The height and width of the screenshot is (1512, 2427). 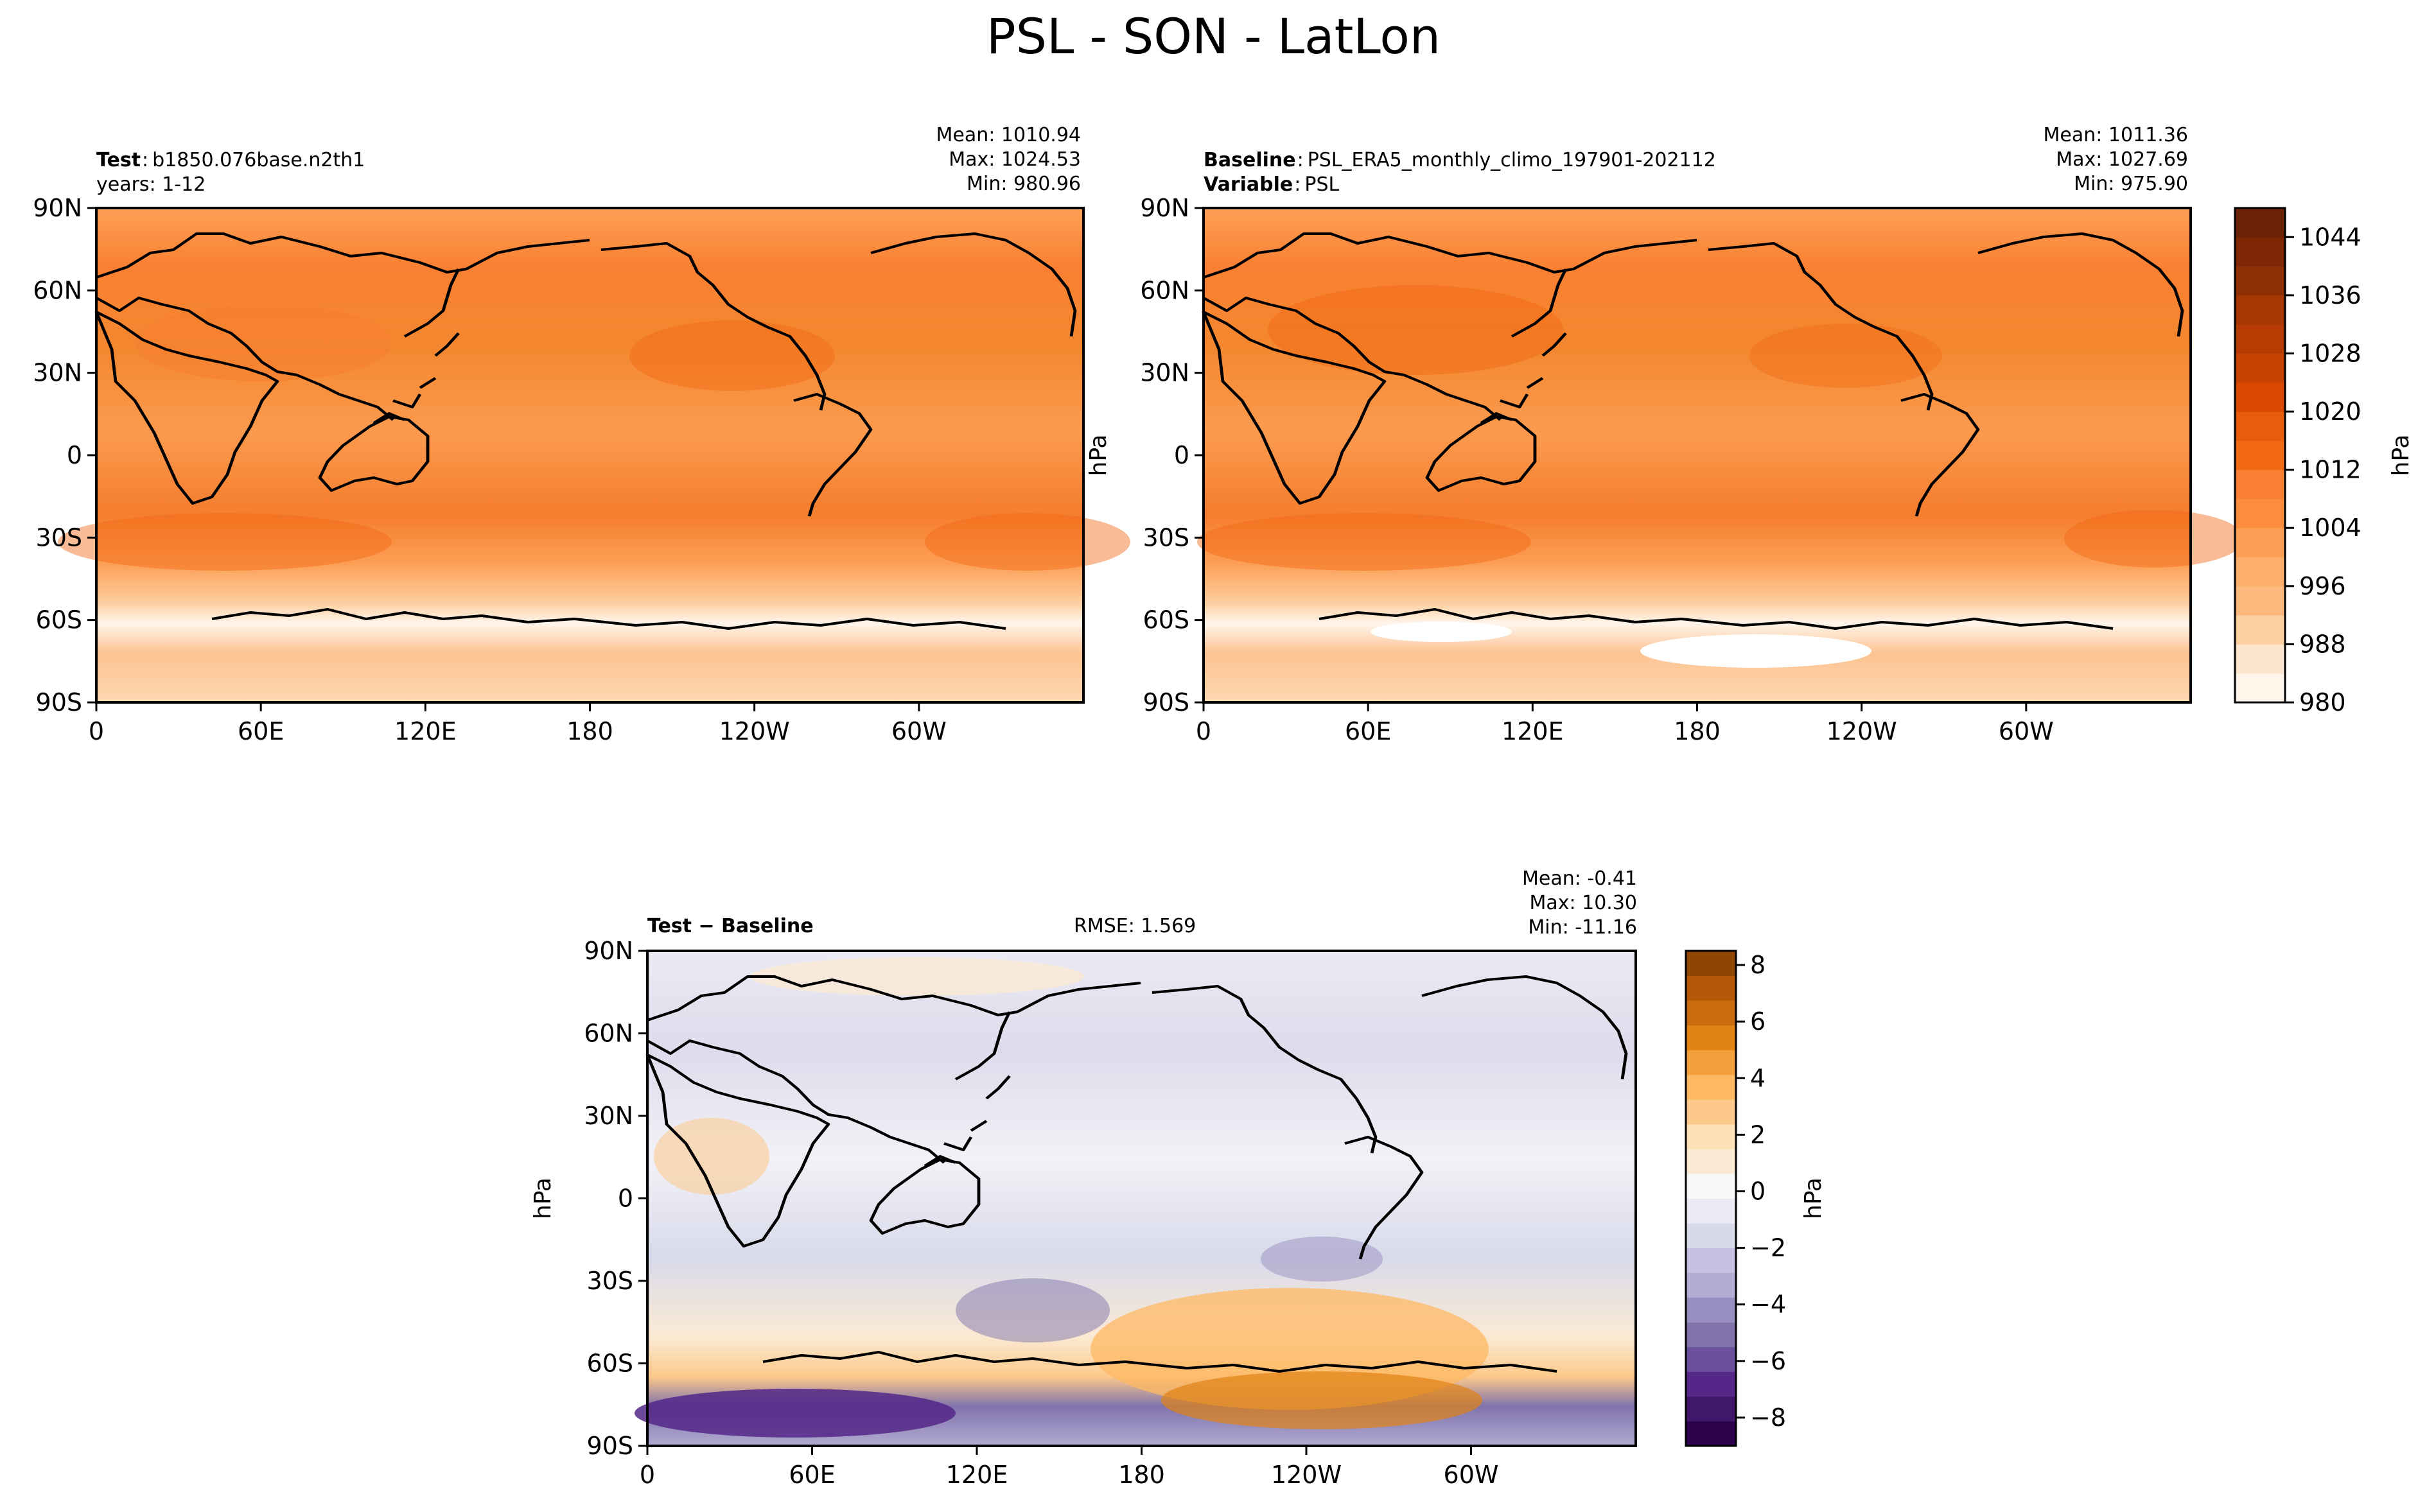 What do you see at coordinates (1250, 160) in the screenshot?
I see `baseline-label: Baseline` at bounding box center [1250, 160].